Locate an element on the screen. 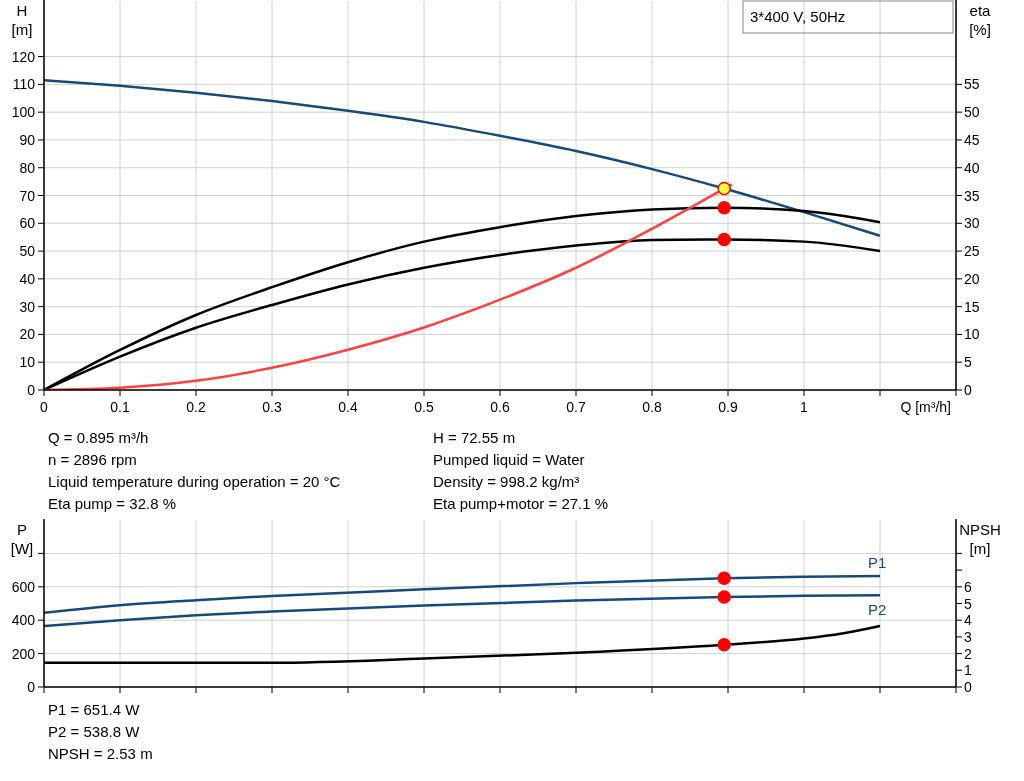 The height and width of the screenshot is (781, 1024). y-tick-label: 120 is located at coordinates (23, 56).